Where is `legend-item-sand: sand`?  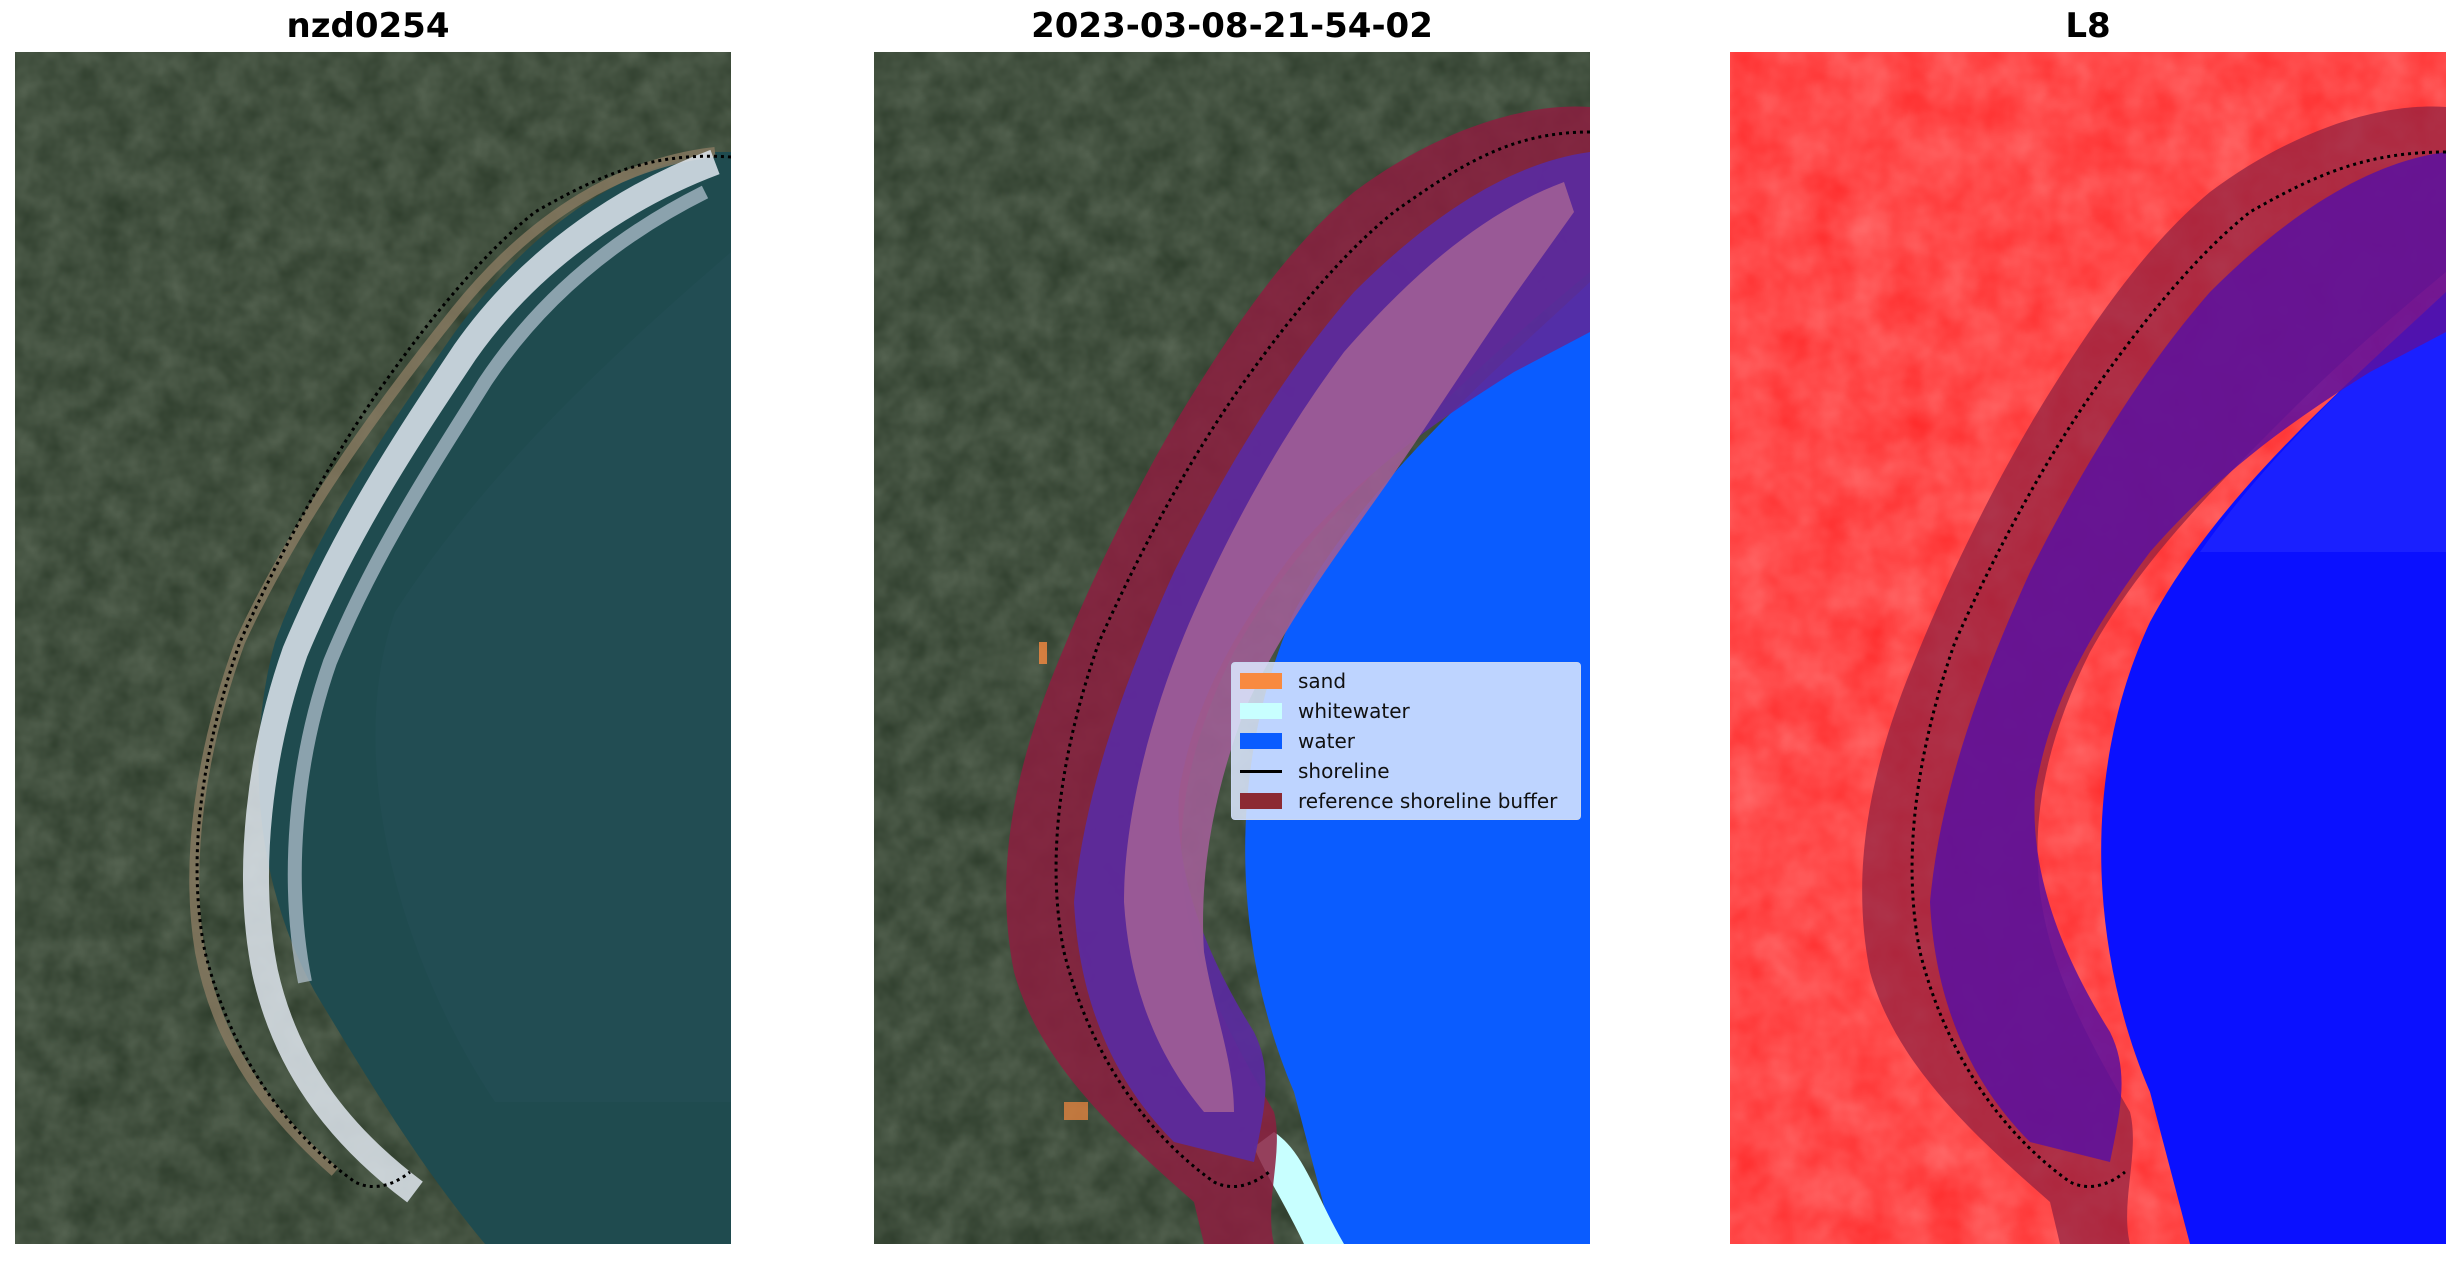 legend-item-sand: sand is located at coordinates (1293, 681).